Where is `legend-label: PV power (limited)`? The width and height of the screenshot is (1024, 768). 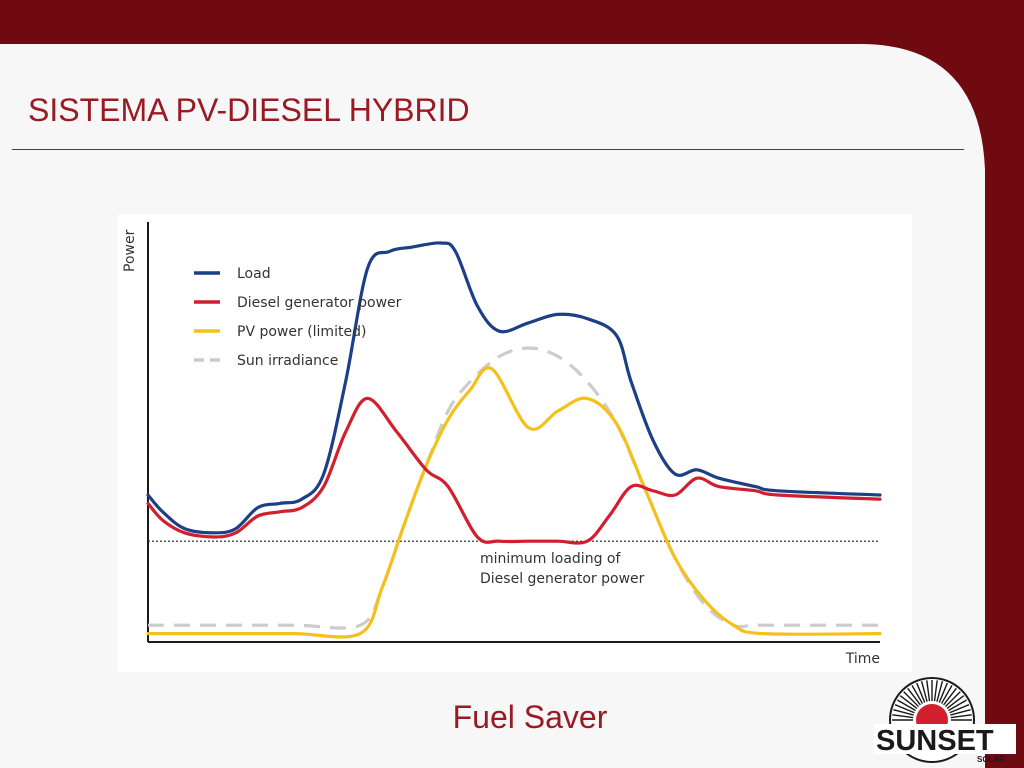
legend-label: PV power (limited) is located at coordinates (301, 332).